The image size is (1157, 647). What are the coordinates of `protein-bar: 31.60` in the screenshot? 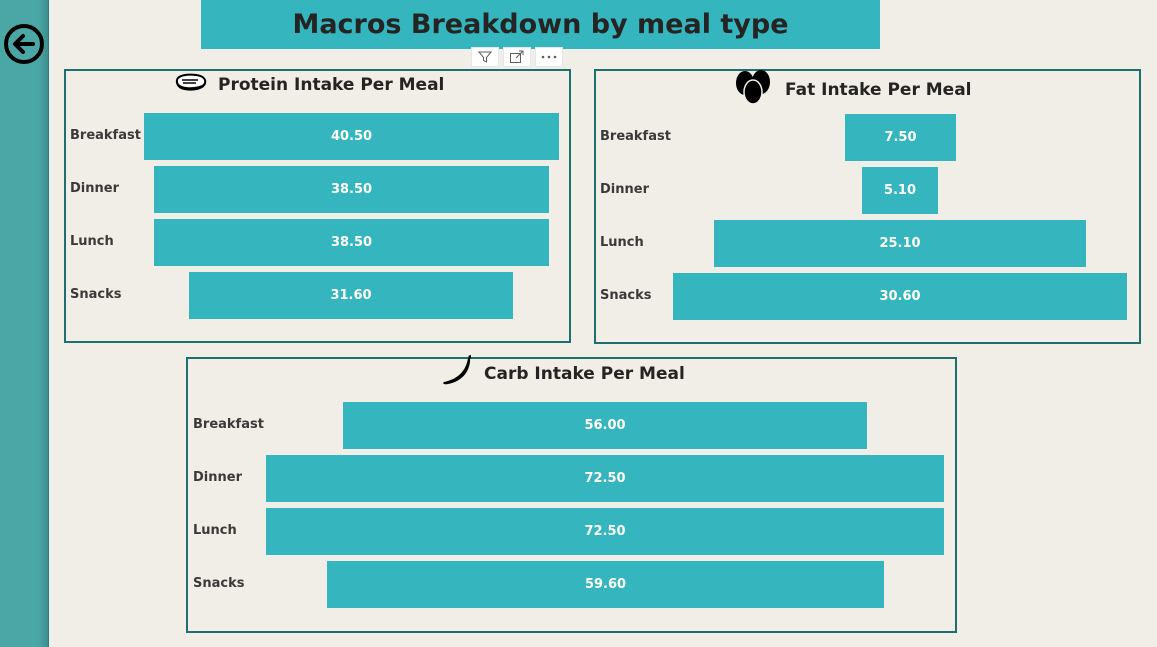 It's located at (351, 295).